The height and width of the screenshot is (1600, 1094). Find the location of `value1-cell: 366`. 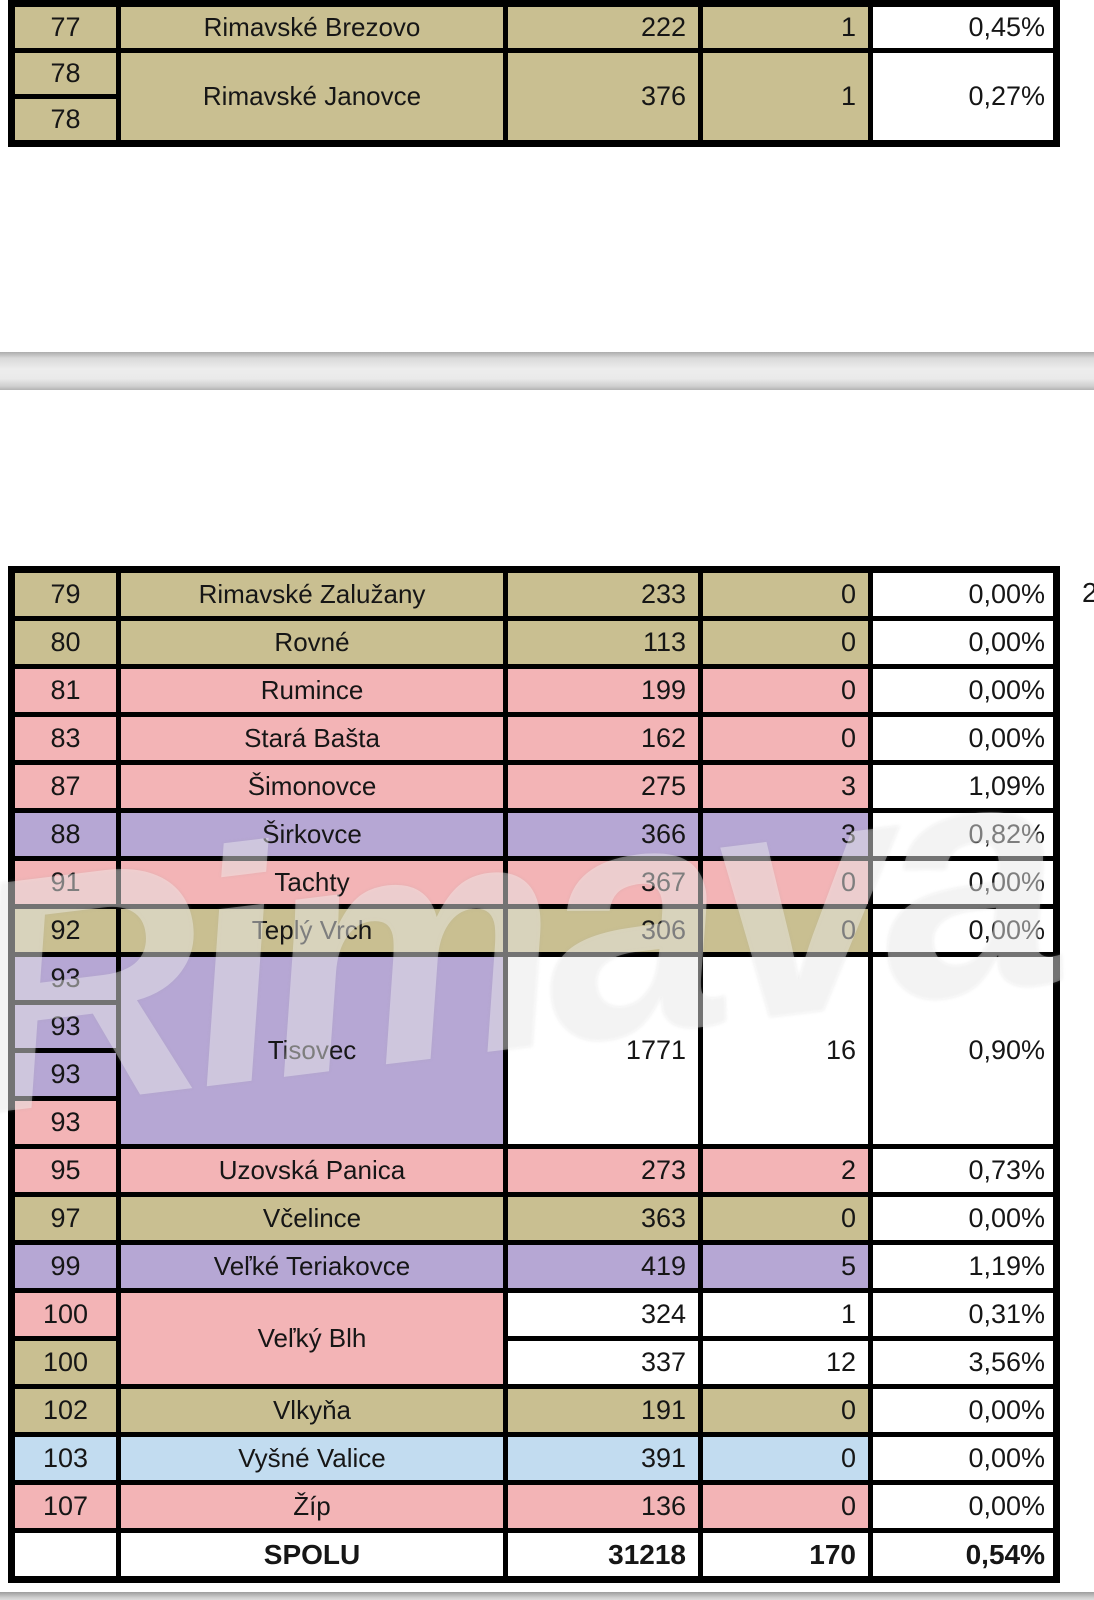

value1-cell: 366 is located at coordinates (603, 834).